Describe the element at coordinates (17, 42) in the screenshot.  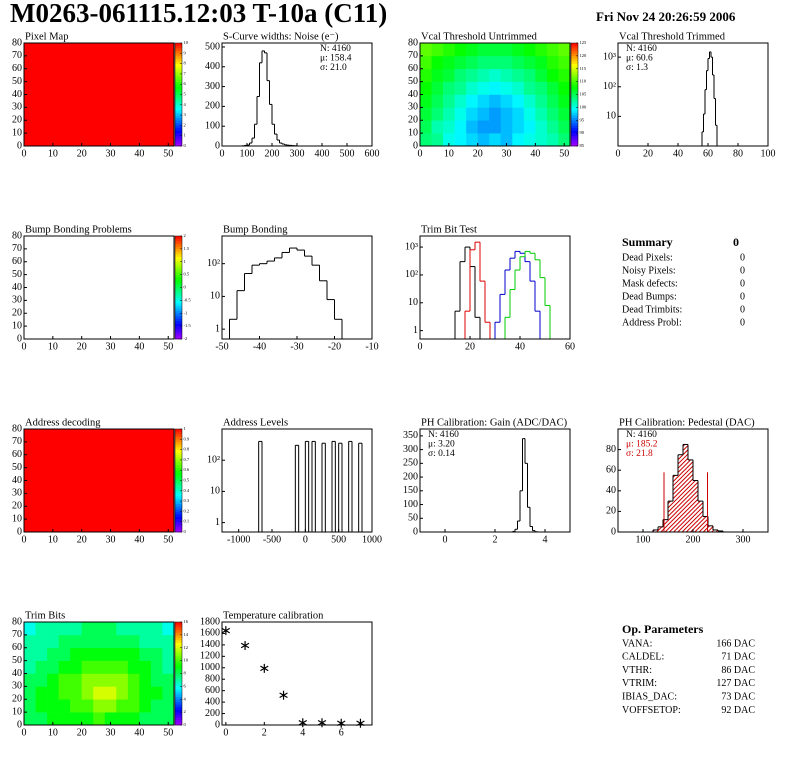
I see `y-tick-label: 80` at that location.